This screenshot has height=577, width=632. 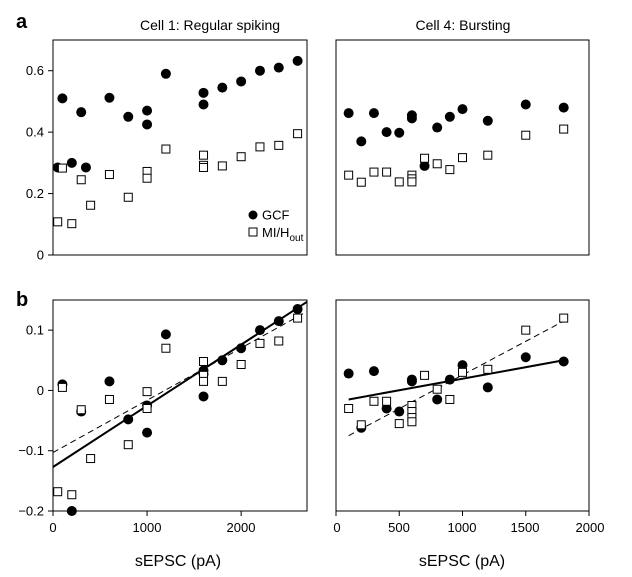 I want to click on marks-b-cell4, so click(x=456, y=375).